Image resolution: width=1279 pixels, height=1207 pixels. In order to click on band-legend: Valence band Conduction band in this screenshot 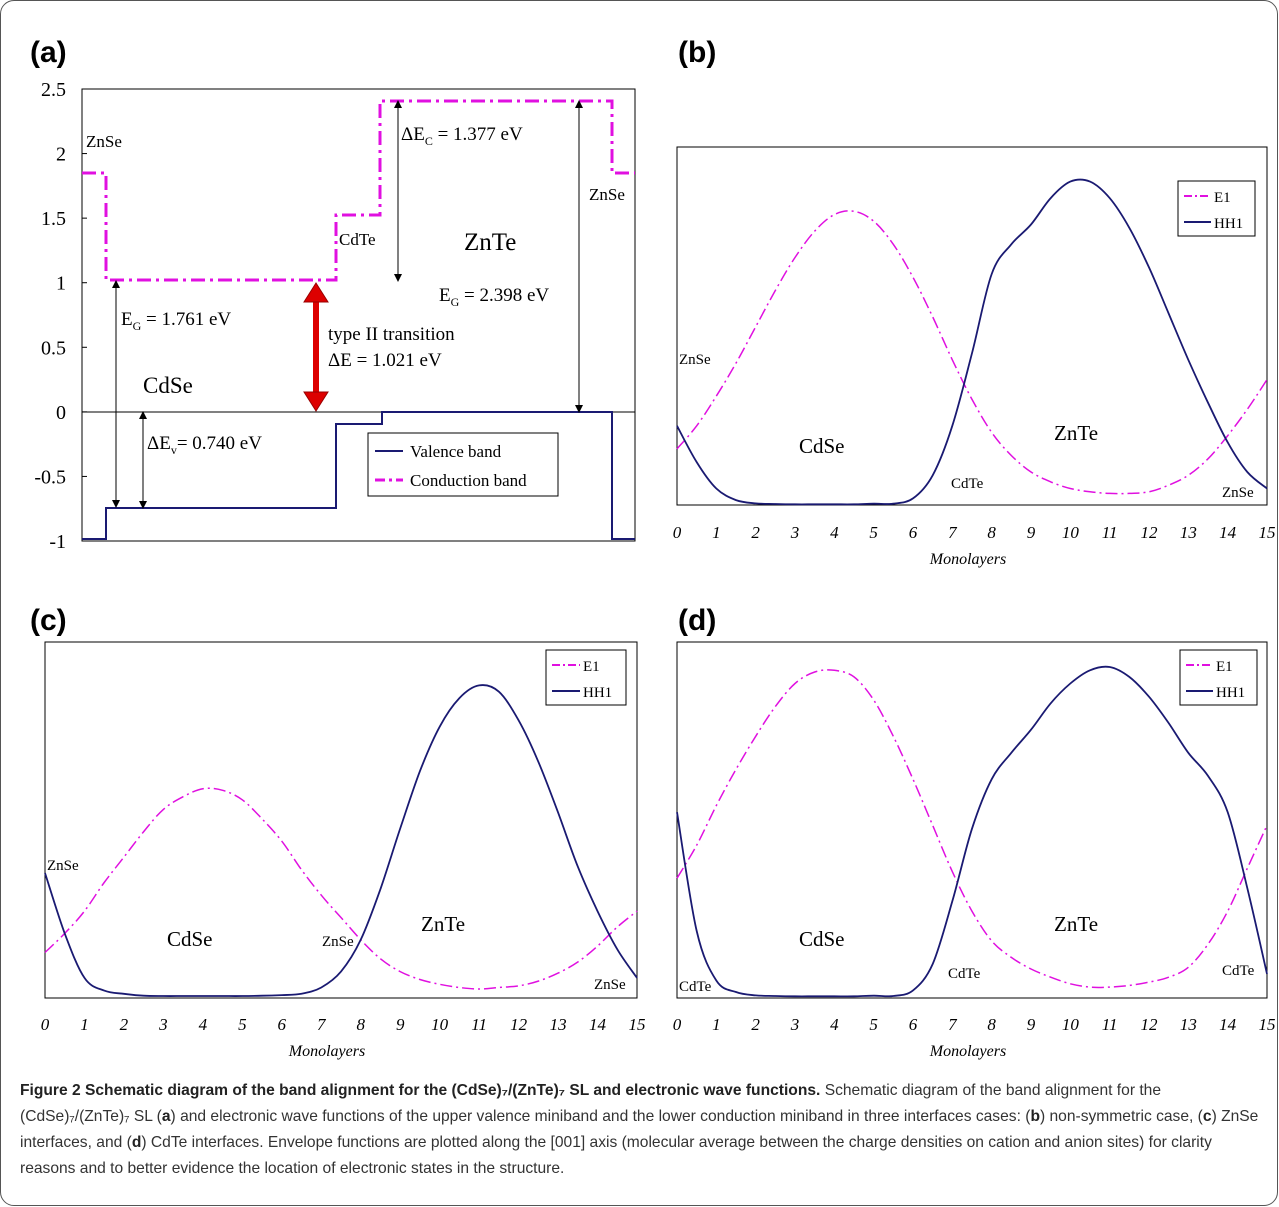, I will do `click(463, 464)`.